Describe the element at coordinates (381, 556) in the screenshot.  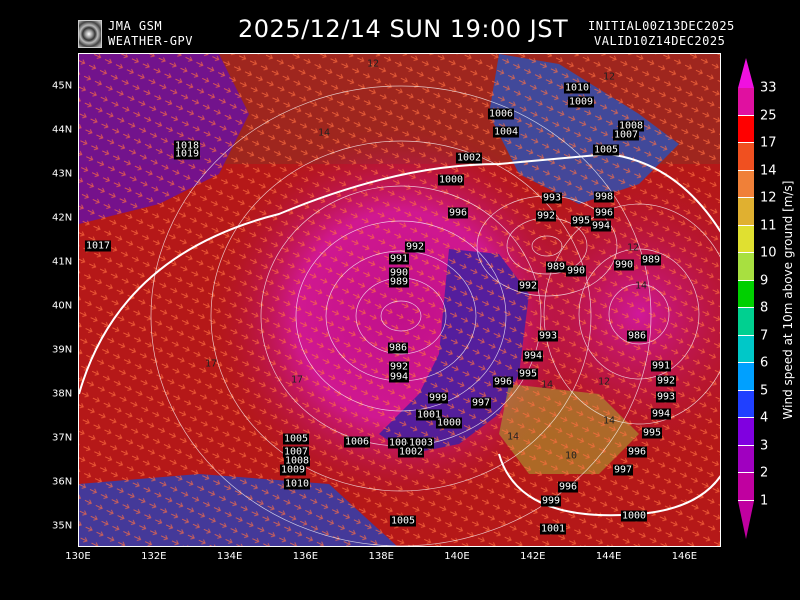
I see `longitude-tick: 138E` at that location.